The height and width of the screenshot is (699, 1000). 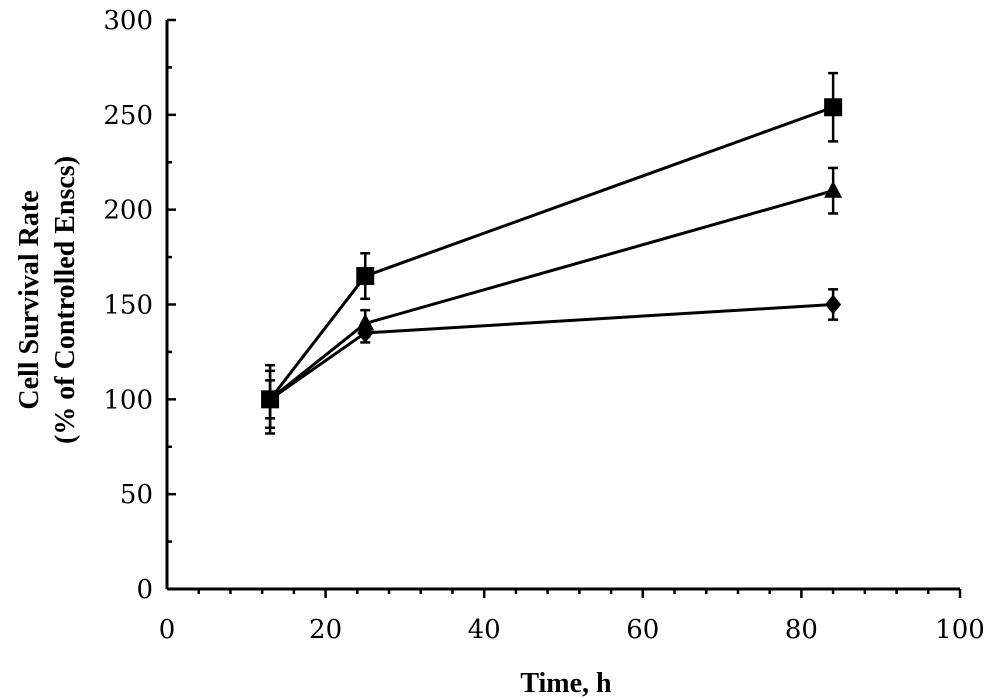 What do you see at coordinates (642, 630) in the screenshot?
I see `x-tick-label: 60` at bounding box center [642, 630].